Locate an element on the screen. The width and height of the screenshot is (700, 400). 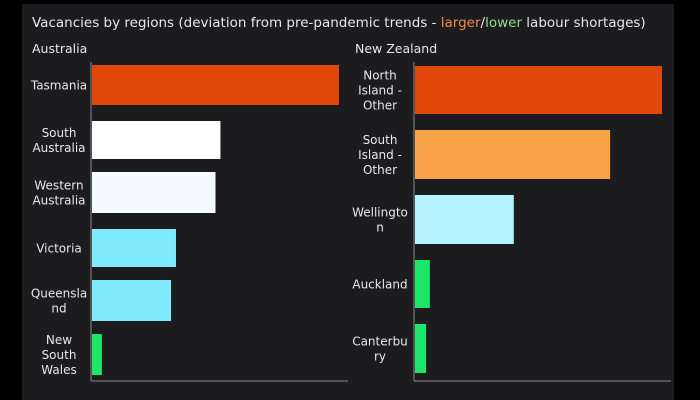
bar-auckland is located at coordinates (422, 284).